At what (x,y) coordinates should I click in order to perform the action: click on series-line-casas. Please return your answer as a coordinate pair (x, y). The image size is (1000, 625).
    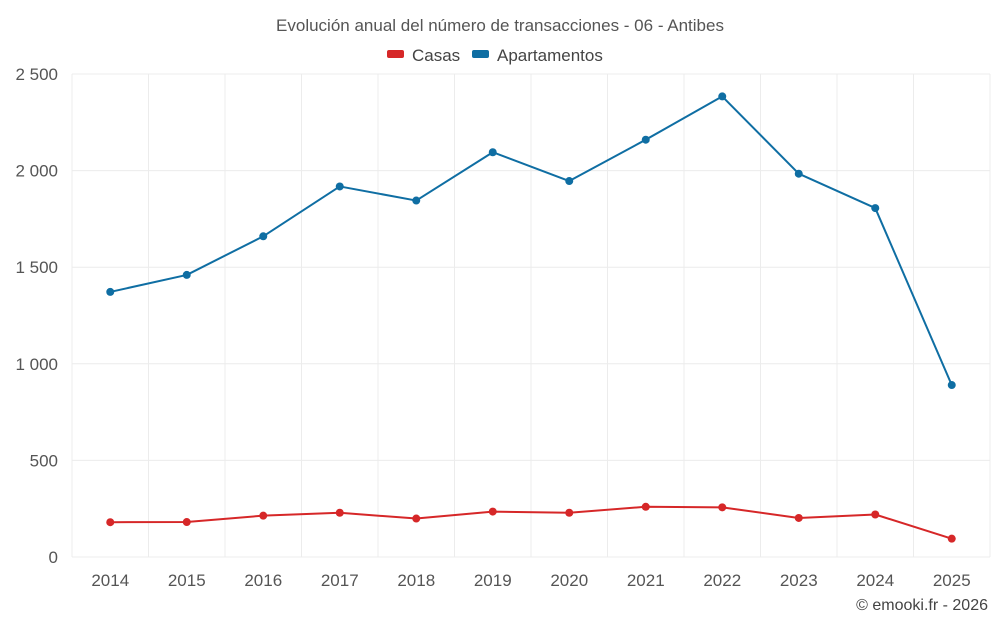
    Looking at the image, I should click on (531, 522).